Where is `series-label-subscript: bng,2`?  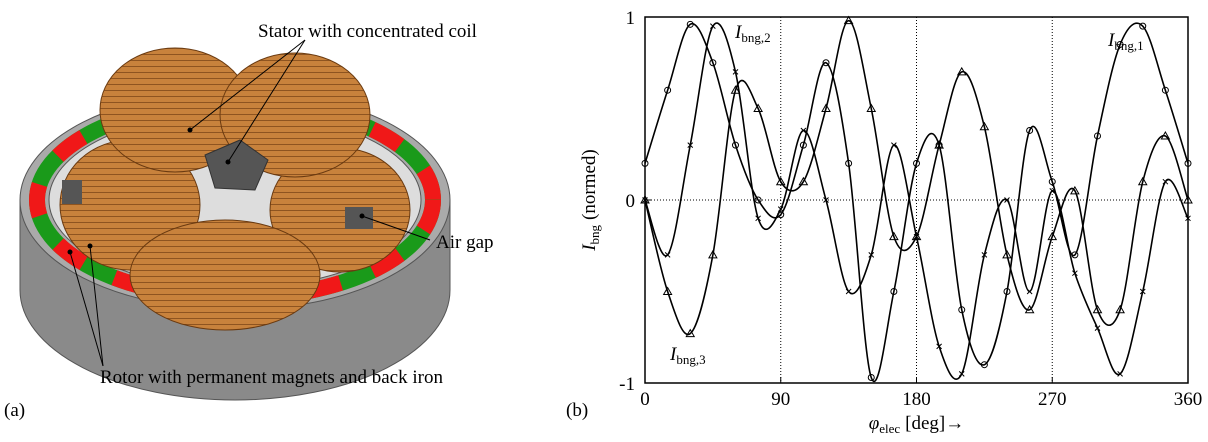
series-label-subscript: bng,2 is located at coordinates (755, 37).